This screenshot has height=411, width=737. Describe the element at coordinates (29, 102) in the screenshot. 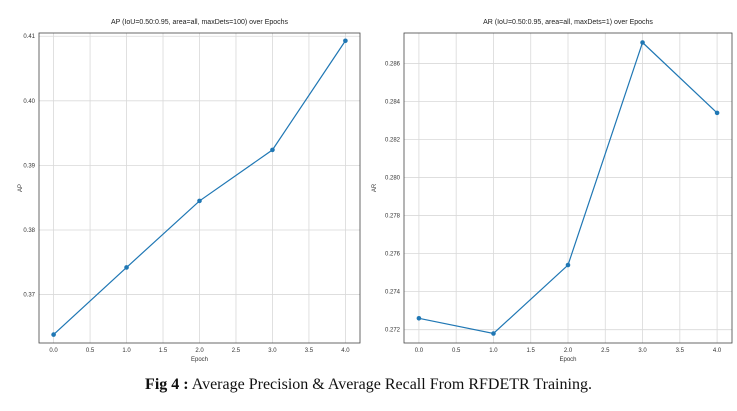

I see `y-tick-label: 0.40` at that location.